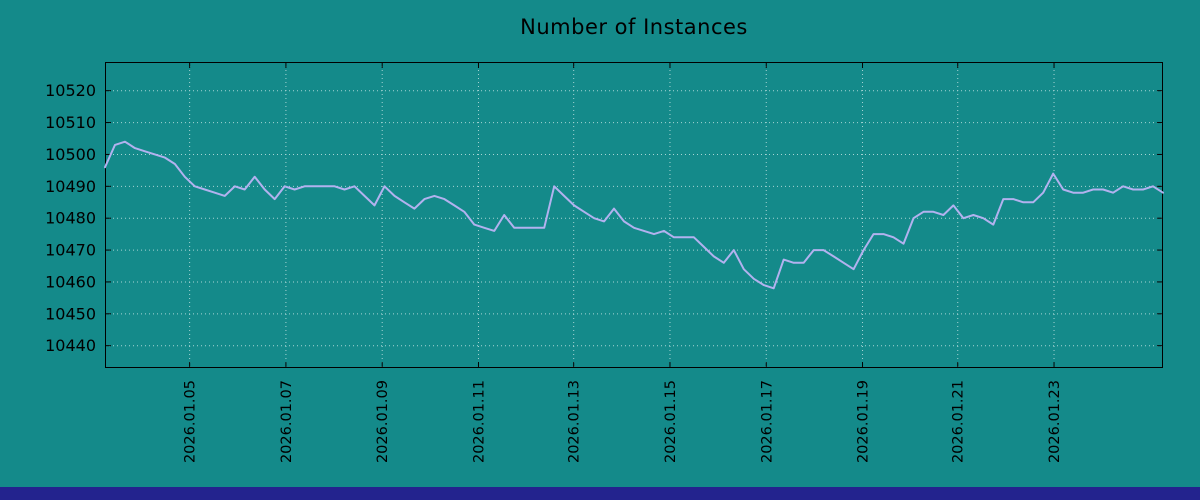  What do you see at coordinates (70, 345) in the screenshot?
I see `y-tick-label: 10440` at bounding box center [70, 345].